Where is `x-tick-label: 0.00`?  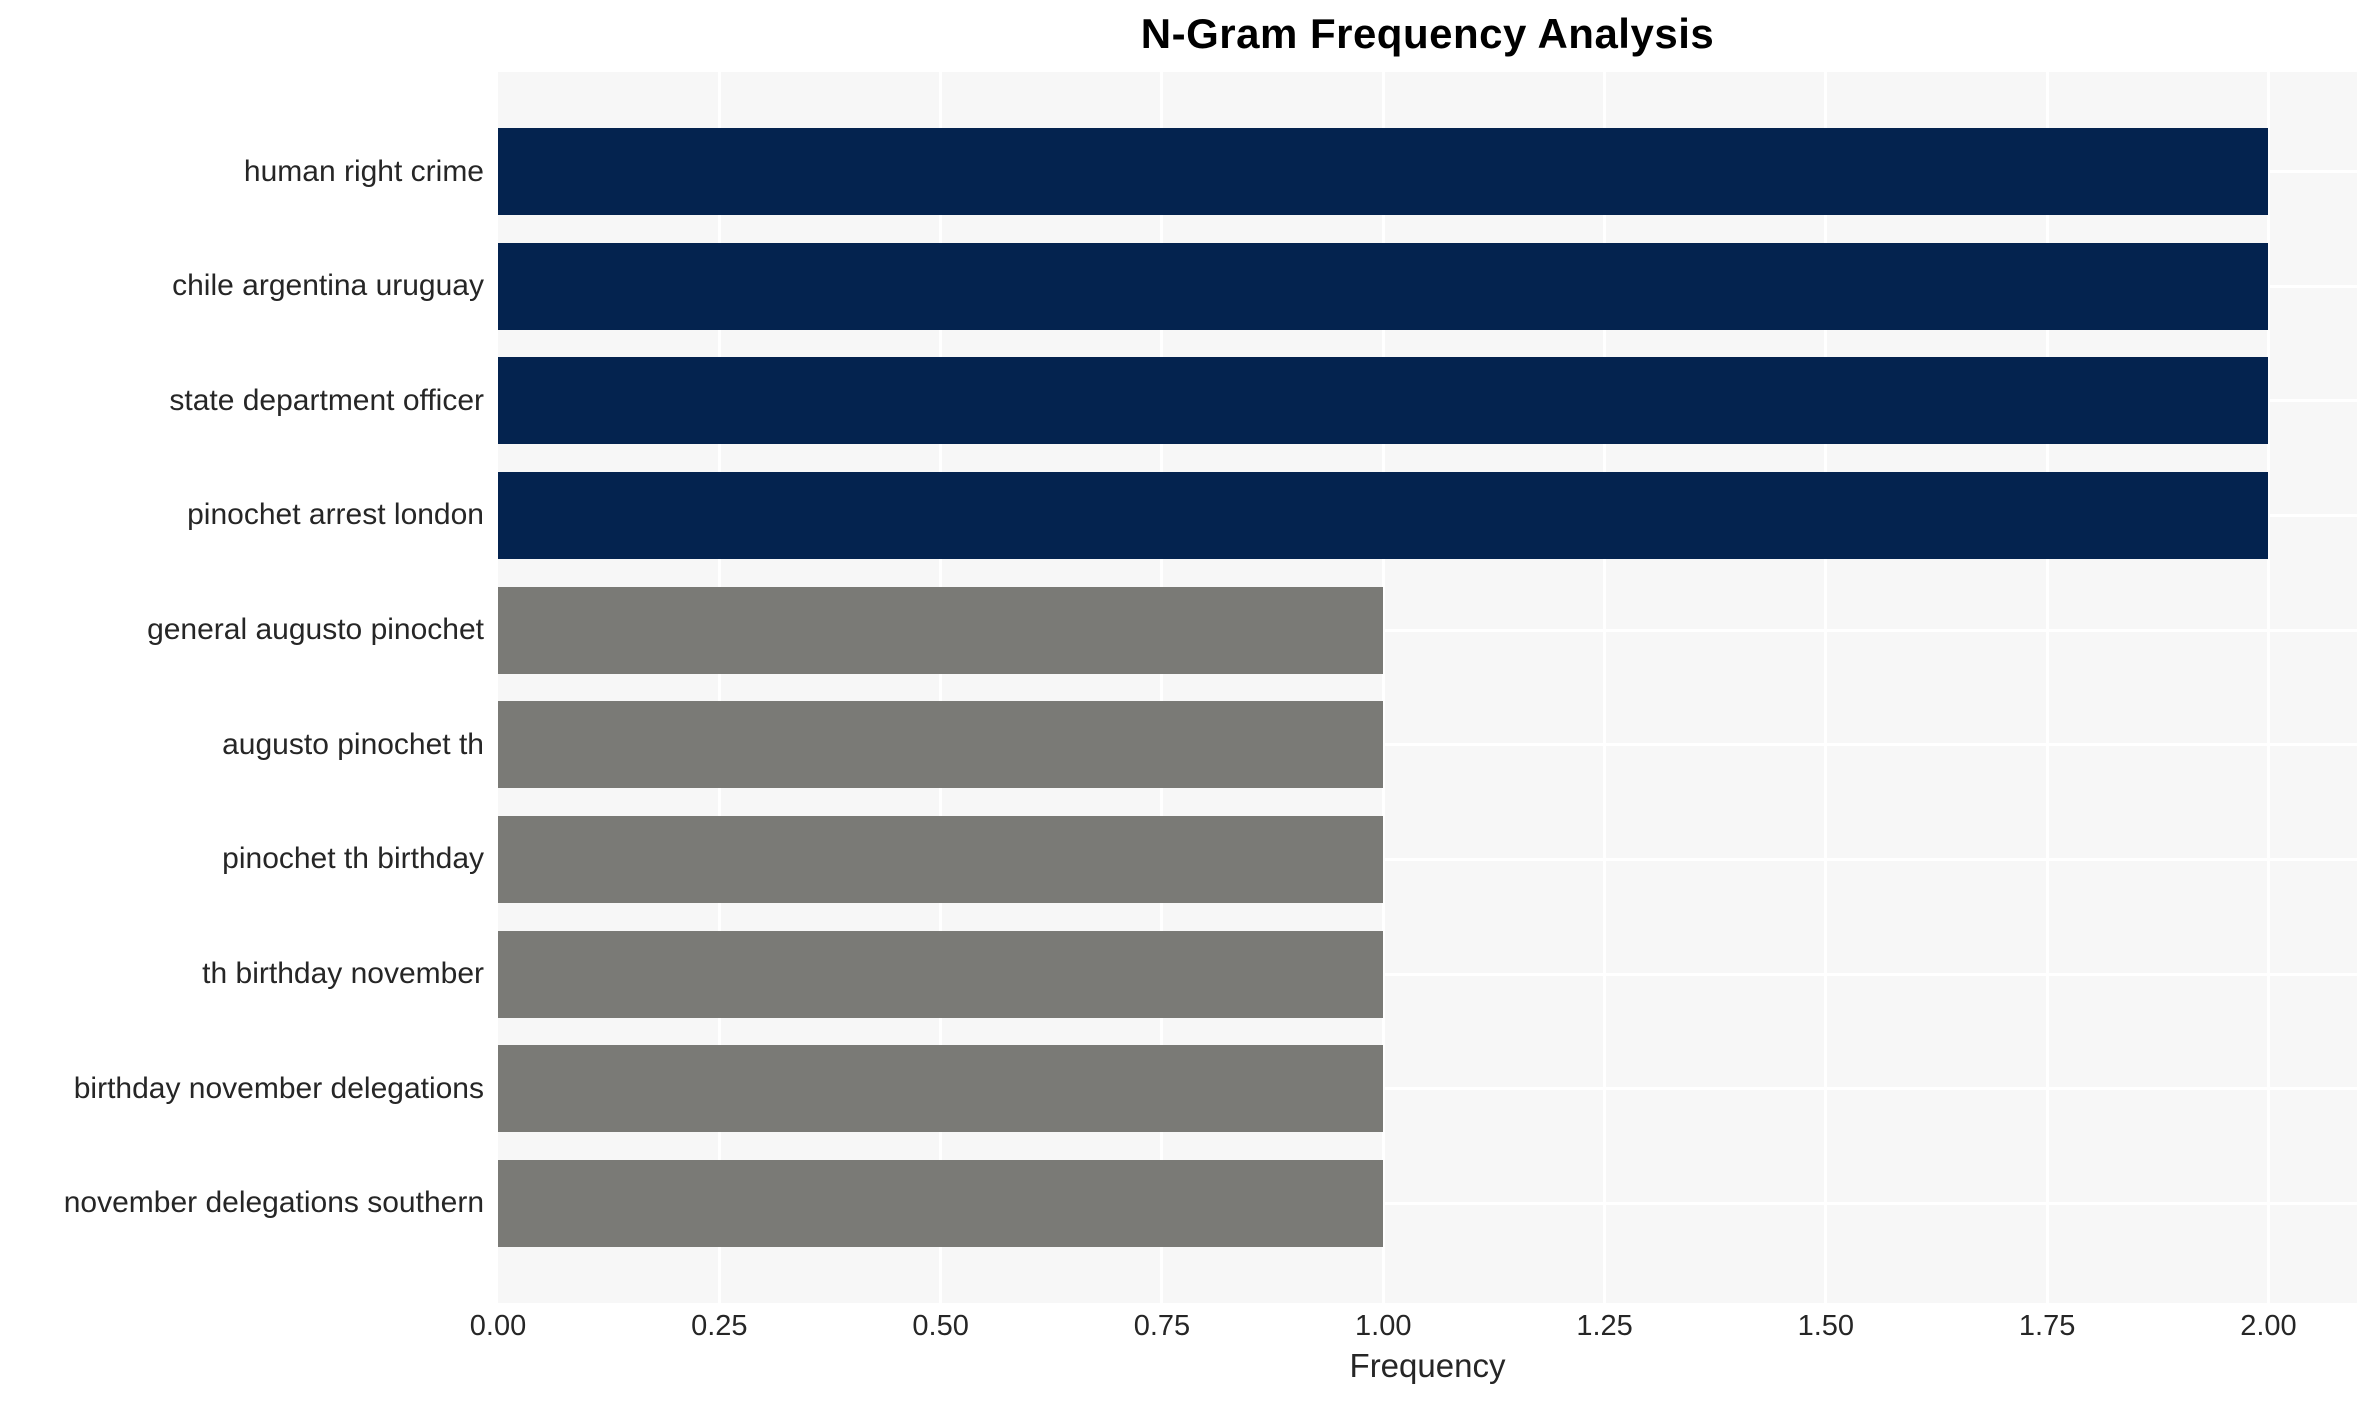 x-tick-label: 0.00 is located at coordinates (498, 1326).